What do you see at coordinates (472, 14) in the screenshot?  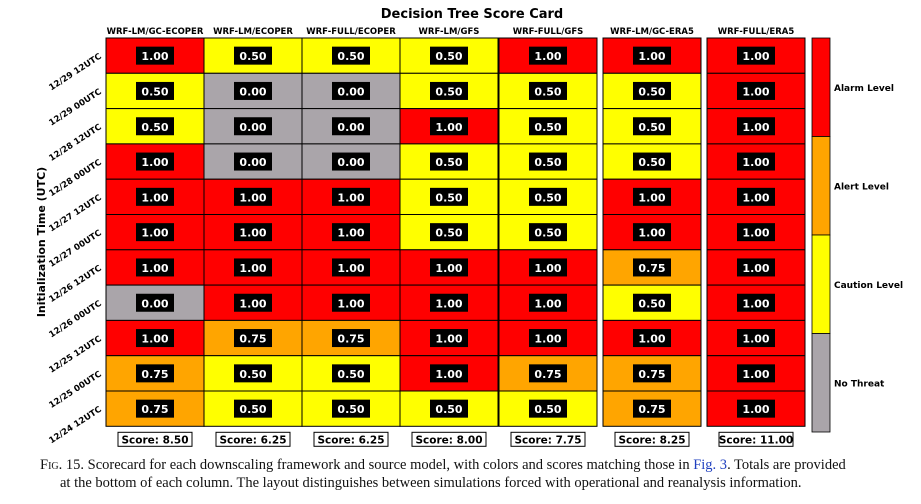 I see `chart-title: Decision Tree Score Card` at bounding box center [472, 14].